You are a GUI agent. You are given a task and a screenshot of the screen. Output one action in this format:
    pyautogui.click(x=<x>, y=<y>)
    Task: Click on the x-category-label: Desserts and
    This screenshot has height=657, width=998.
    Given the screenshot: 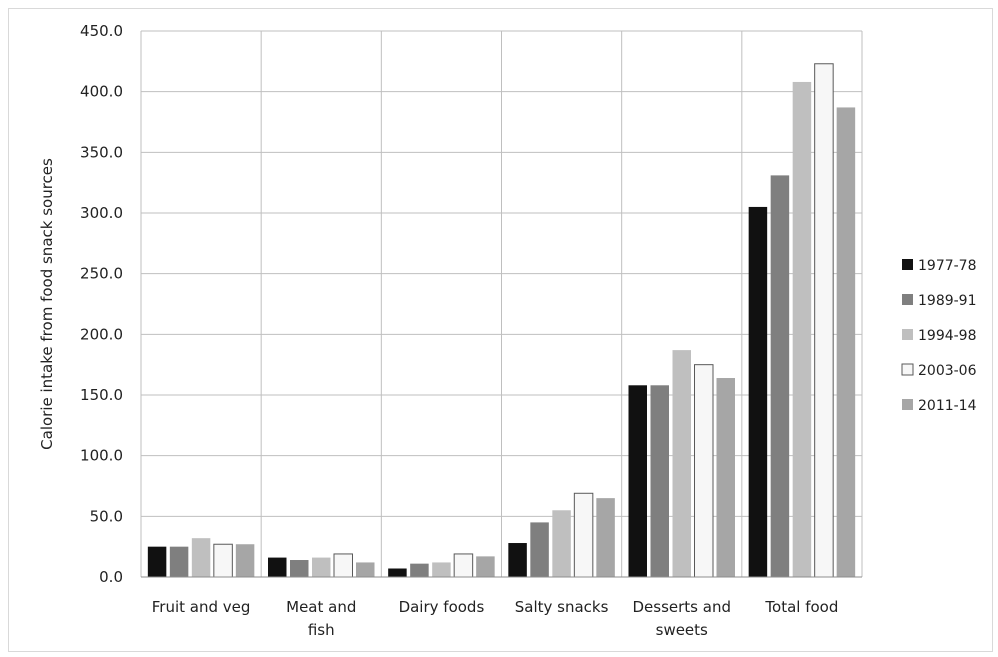 What is the action you would take?
    pyautogui.click(x=682, y=607)
    